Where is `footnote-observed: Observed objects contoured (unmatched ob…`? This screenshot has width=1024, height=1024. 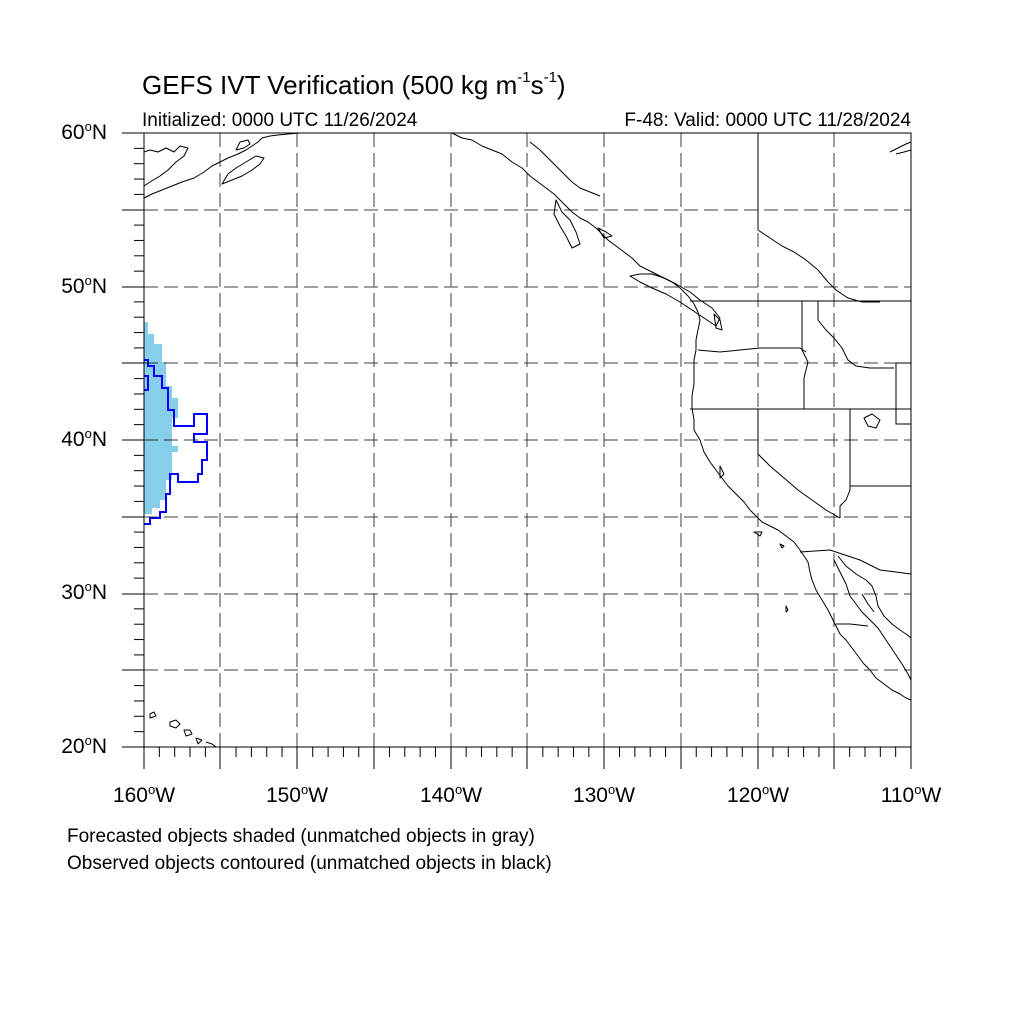 footnote-observed: Observed objects contoured (unmatched ob… is located at coordinates (309, 863).